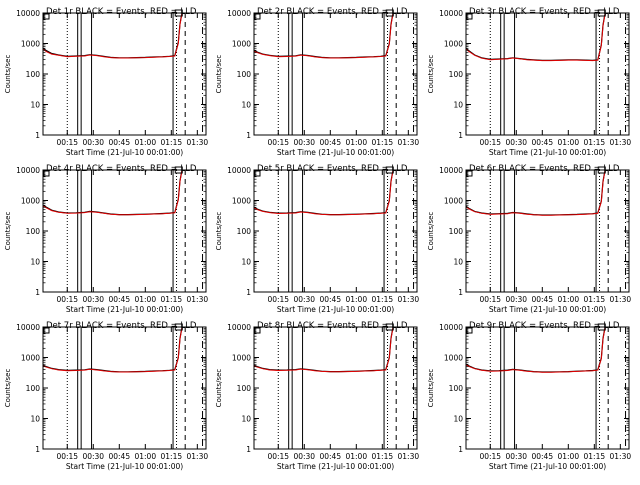  What do you see at coordinates (332, 169) in the screenshot?
I see `panel-title: Det 5r BLACK = Events, RED = LLD` at bounding box center [332, 169].